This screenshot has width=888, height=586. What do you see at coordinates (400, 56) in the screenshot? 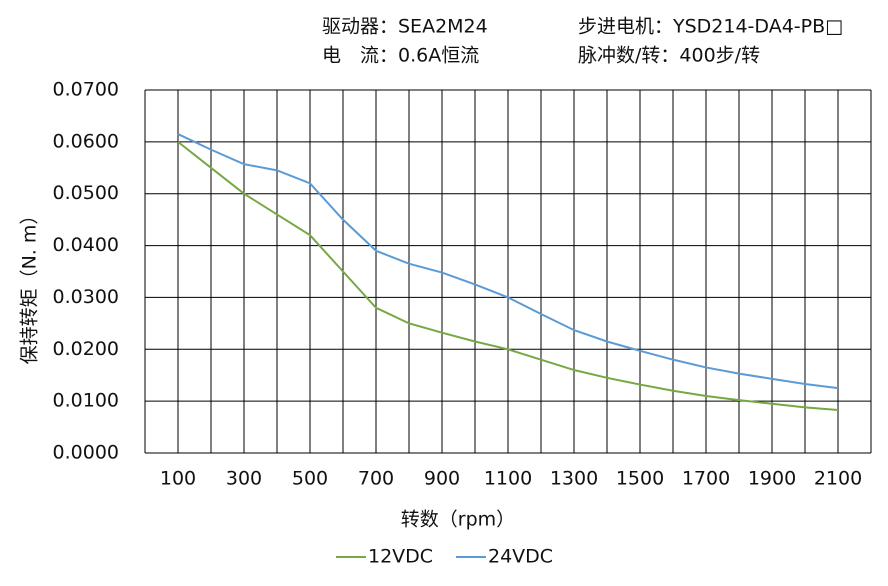
I see `header-current: 电 流：0.6A恒流` at bounding box center [400, 56].